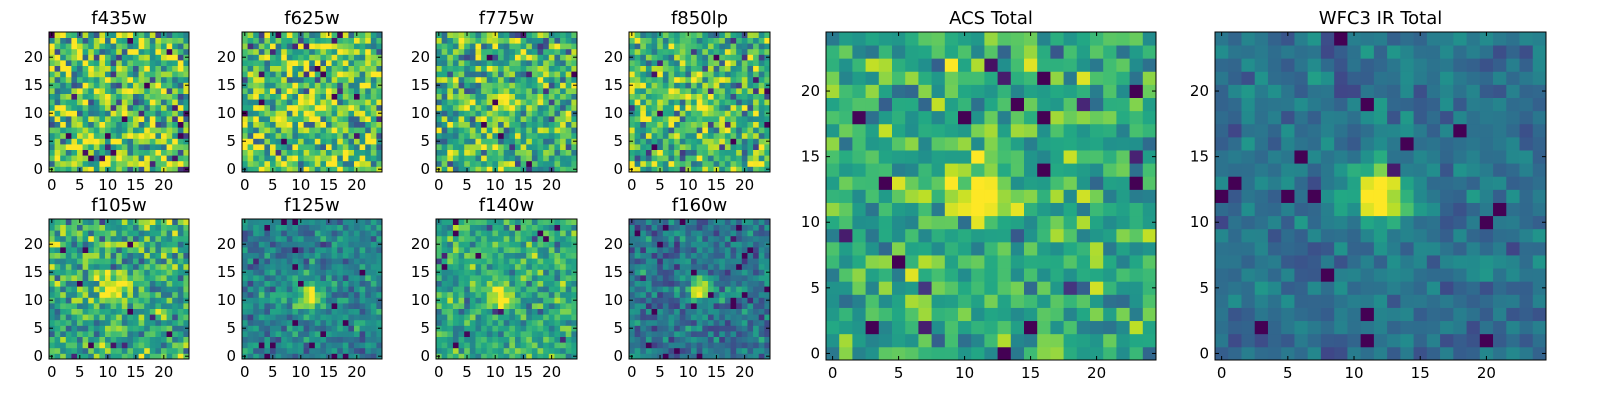 The height and width of the screenshot is (400, 1600). What do you see at coordinates (38, 328) in the screenshot?
I see `y-tick-label: 5` at bounding box center [38, 328].